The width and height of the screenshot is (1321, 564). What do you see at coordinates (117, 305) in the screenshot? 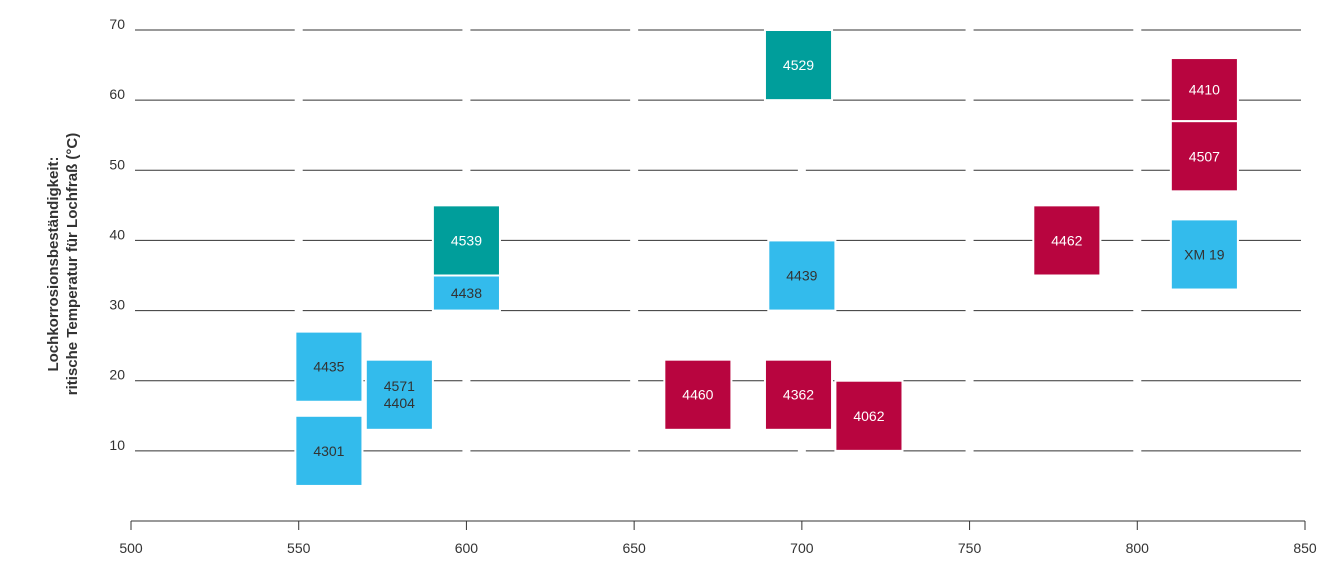
I see `y-tick-label: 30` at bounding box center [117, 305].